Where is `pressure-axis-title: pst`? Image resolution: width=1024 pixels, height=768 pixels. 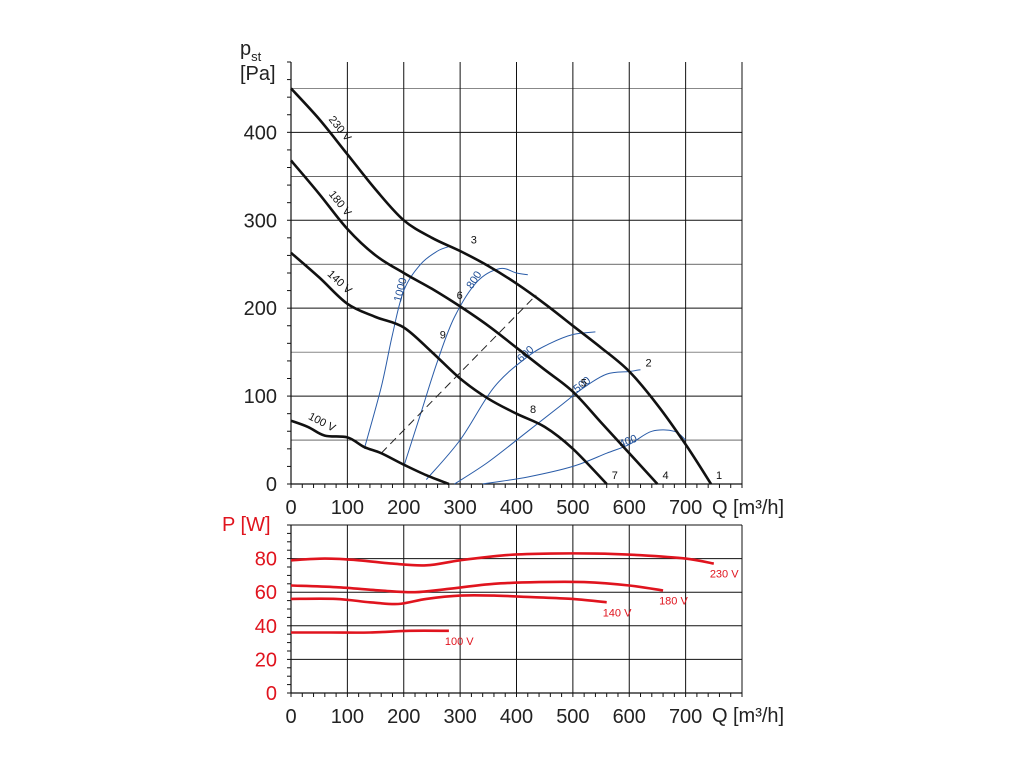 pressure-axis-title: pst is located at coordinates (251, 51).